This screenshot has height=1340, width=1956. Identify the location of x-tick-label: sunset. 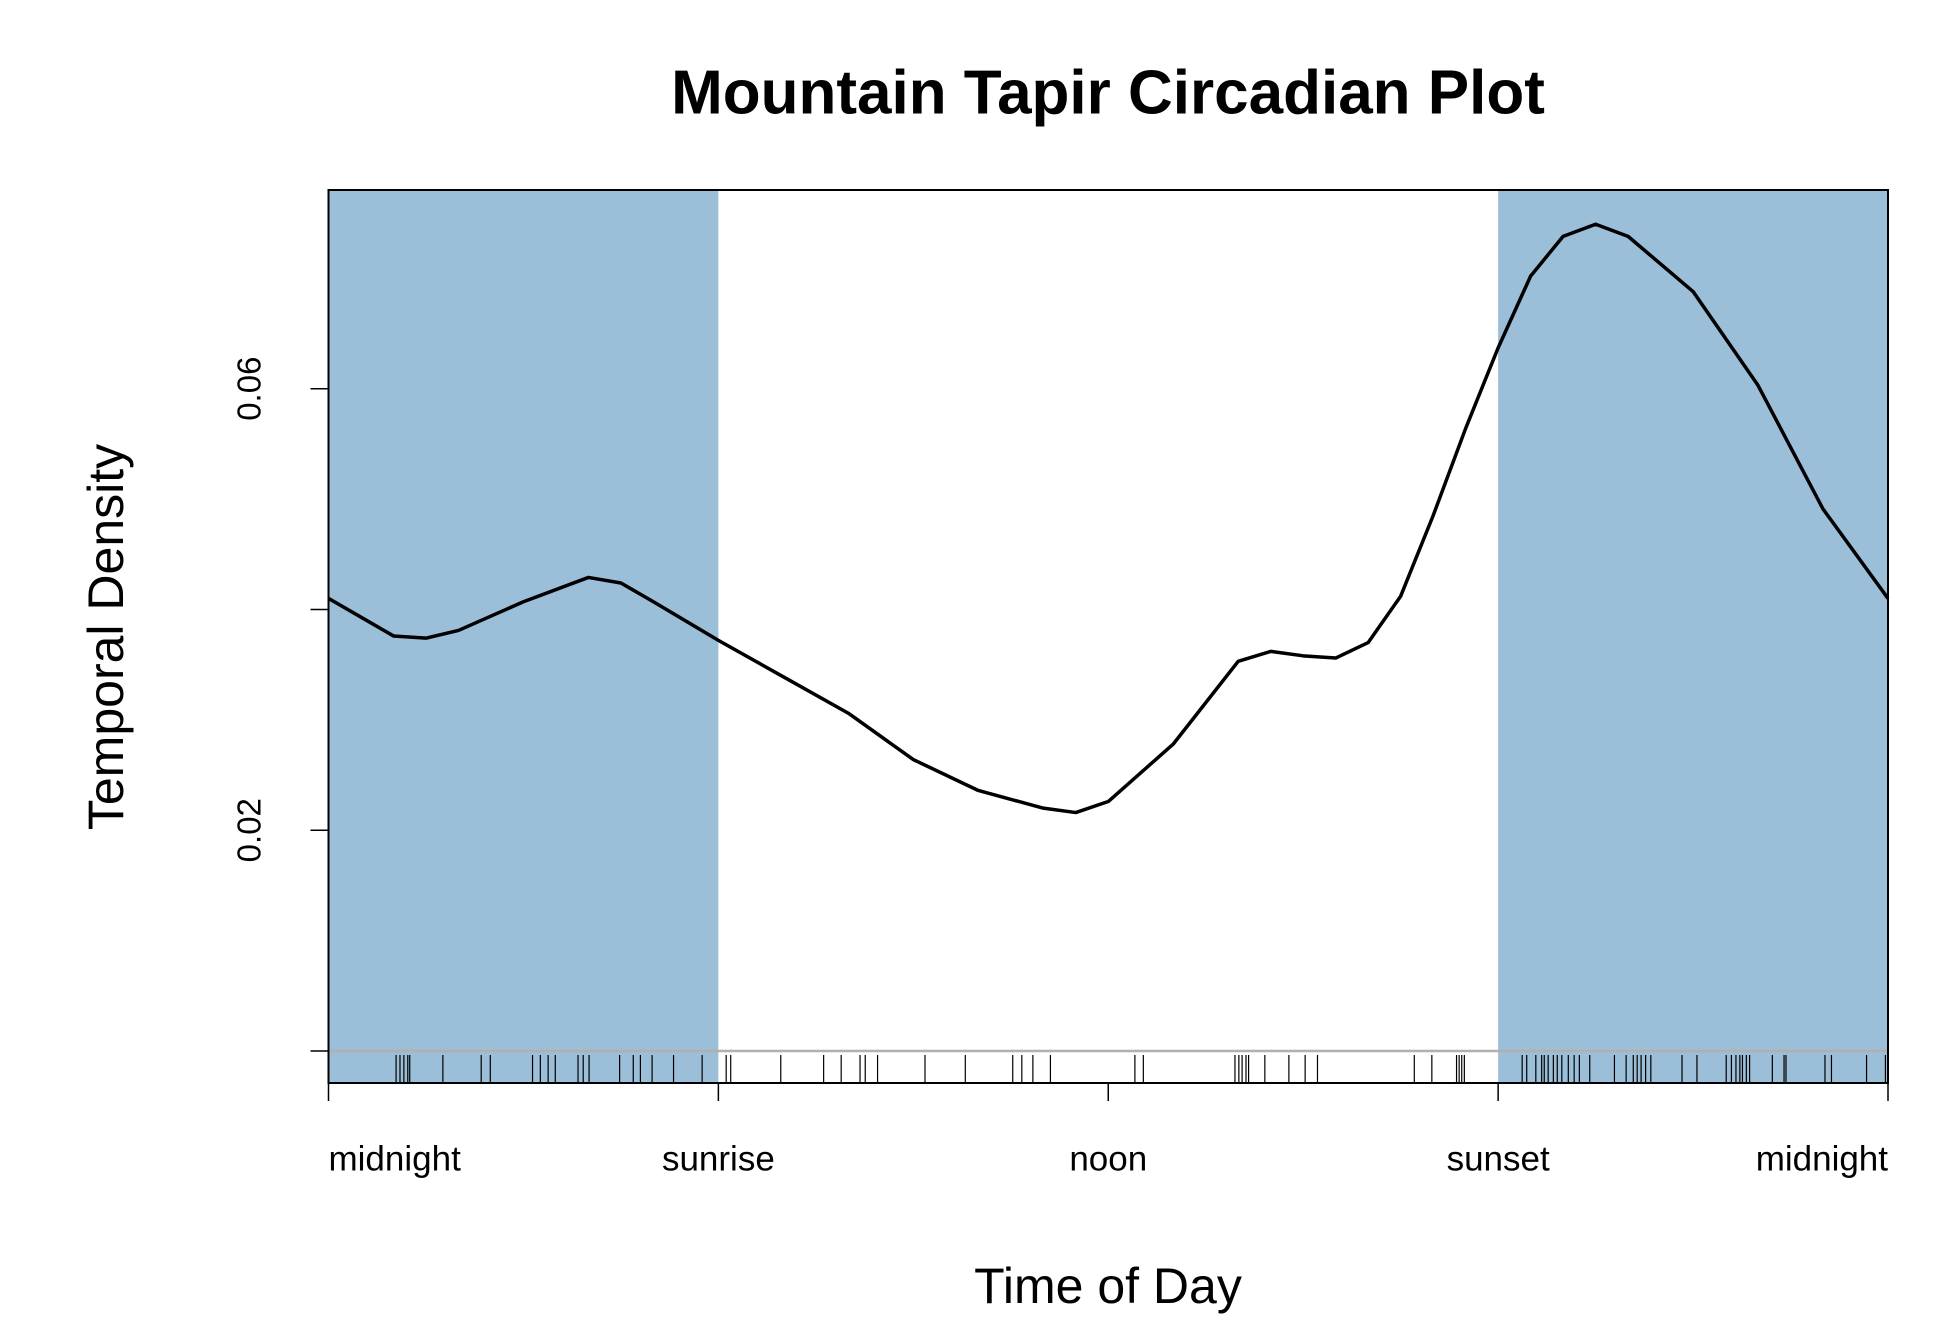
(1498, 1158).